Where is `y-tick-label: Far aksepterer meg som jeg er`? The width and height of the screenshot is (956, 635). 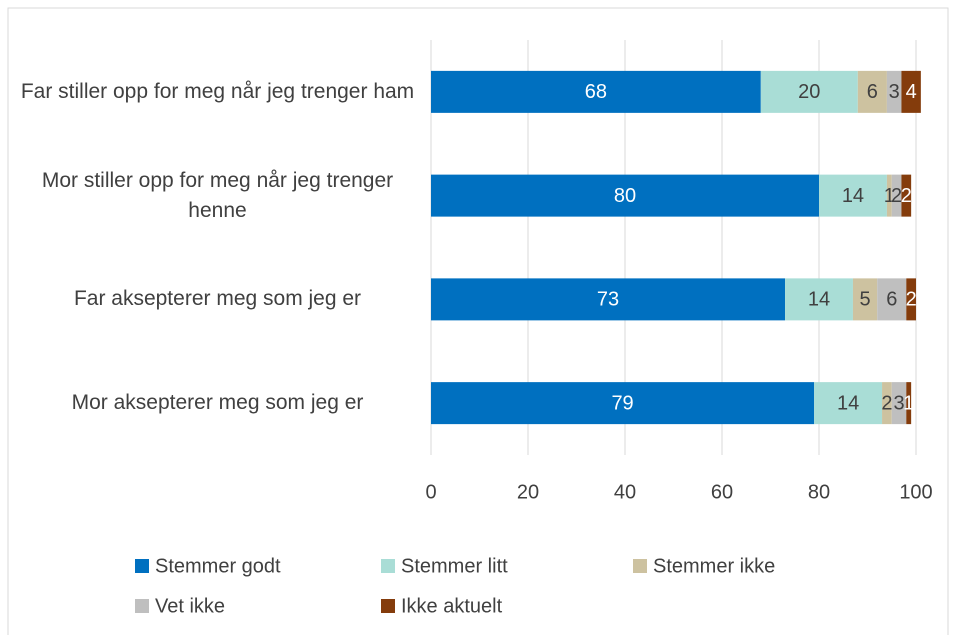 y-tick-label: Far aksepterer meg som jeg er is located at coordinates (217, 299).